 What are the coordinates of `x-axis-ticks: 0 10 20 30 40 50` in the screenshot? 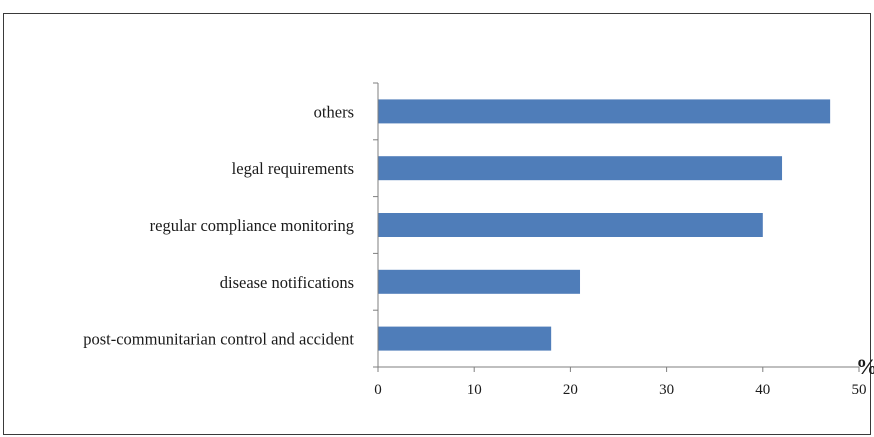 It's located at (620, 382).